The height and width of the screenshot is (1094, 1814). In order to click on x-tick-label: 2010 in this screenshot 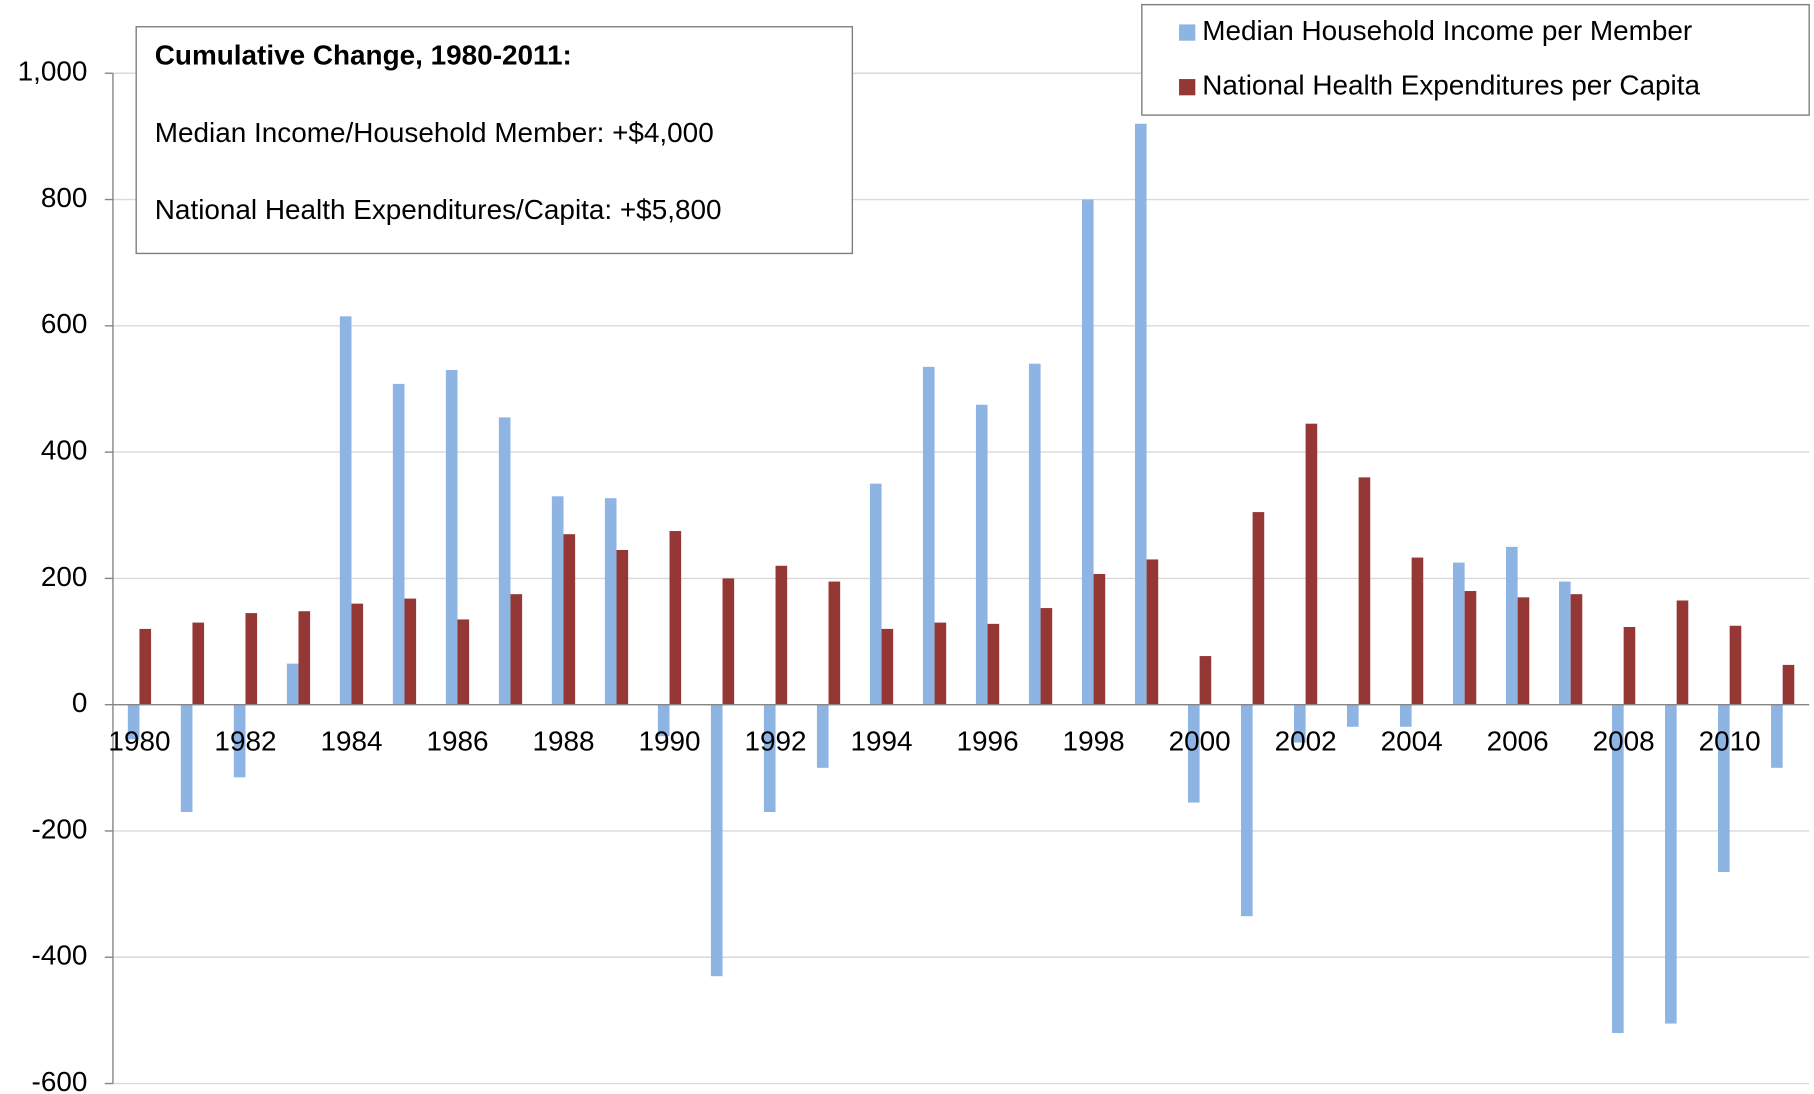, I will do `click(1730, 740)`.